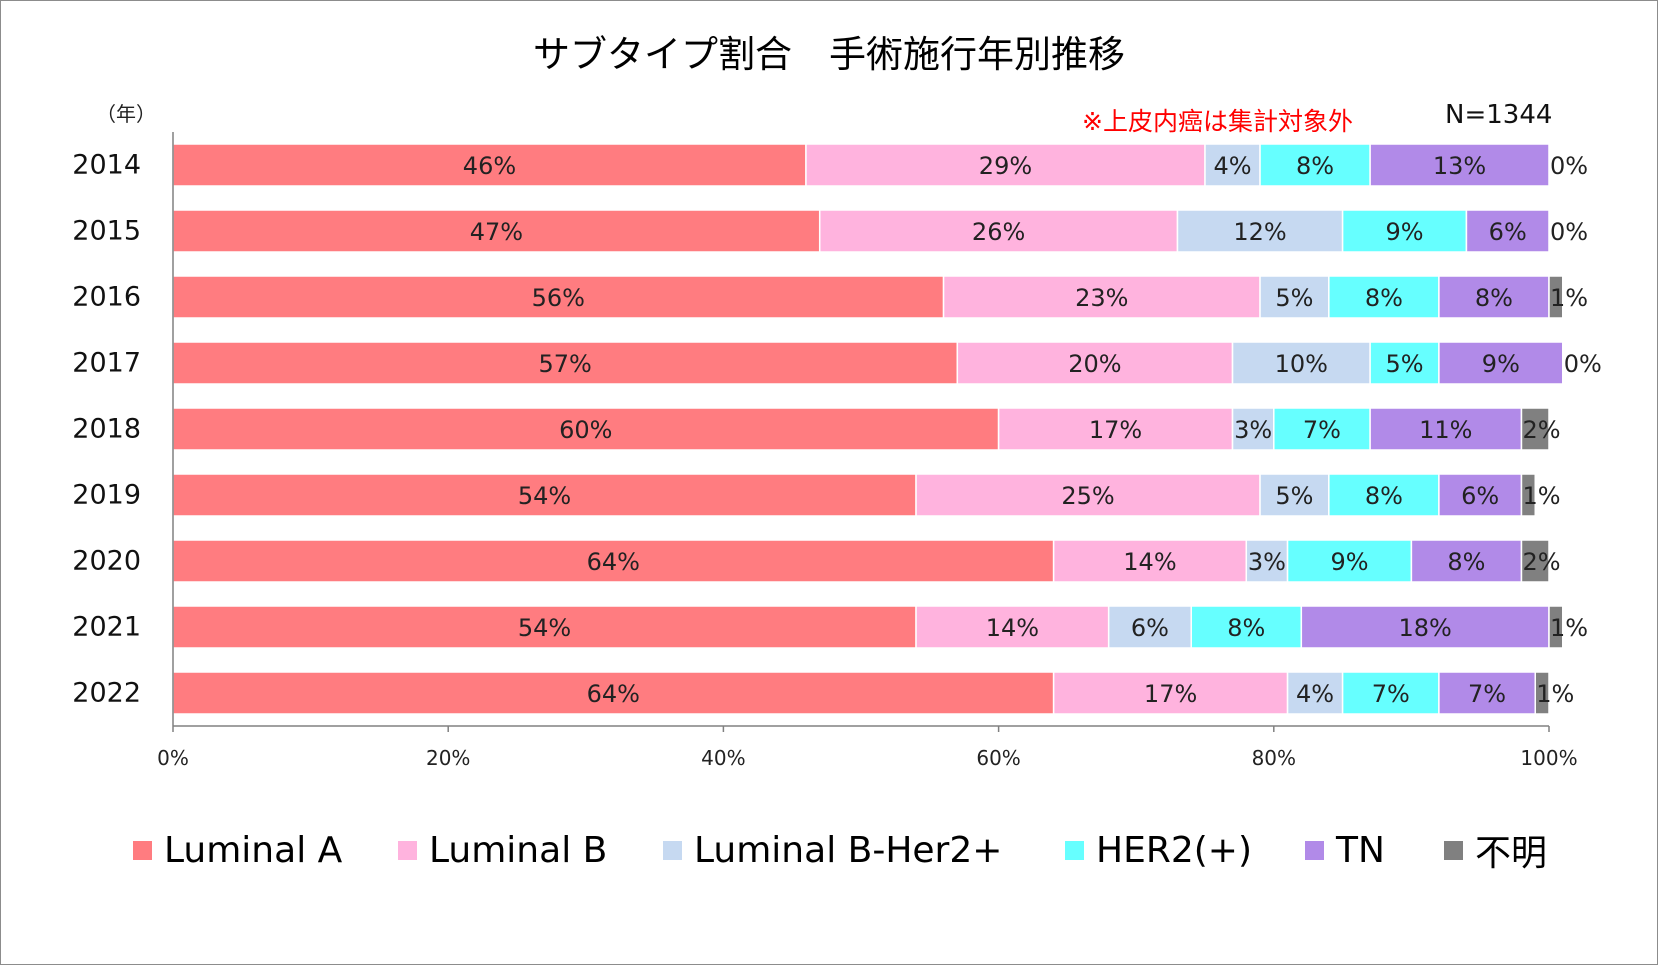  Describe the element at coordinates (518, 850) in the screenshot. I see `legend-label-1: Luminal B` at that location.